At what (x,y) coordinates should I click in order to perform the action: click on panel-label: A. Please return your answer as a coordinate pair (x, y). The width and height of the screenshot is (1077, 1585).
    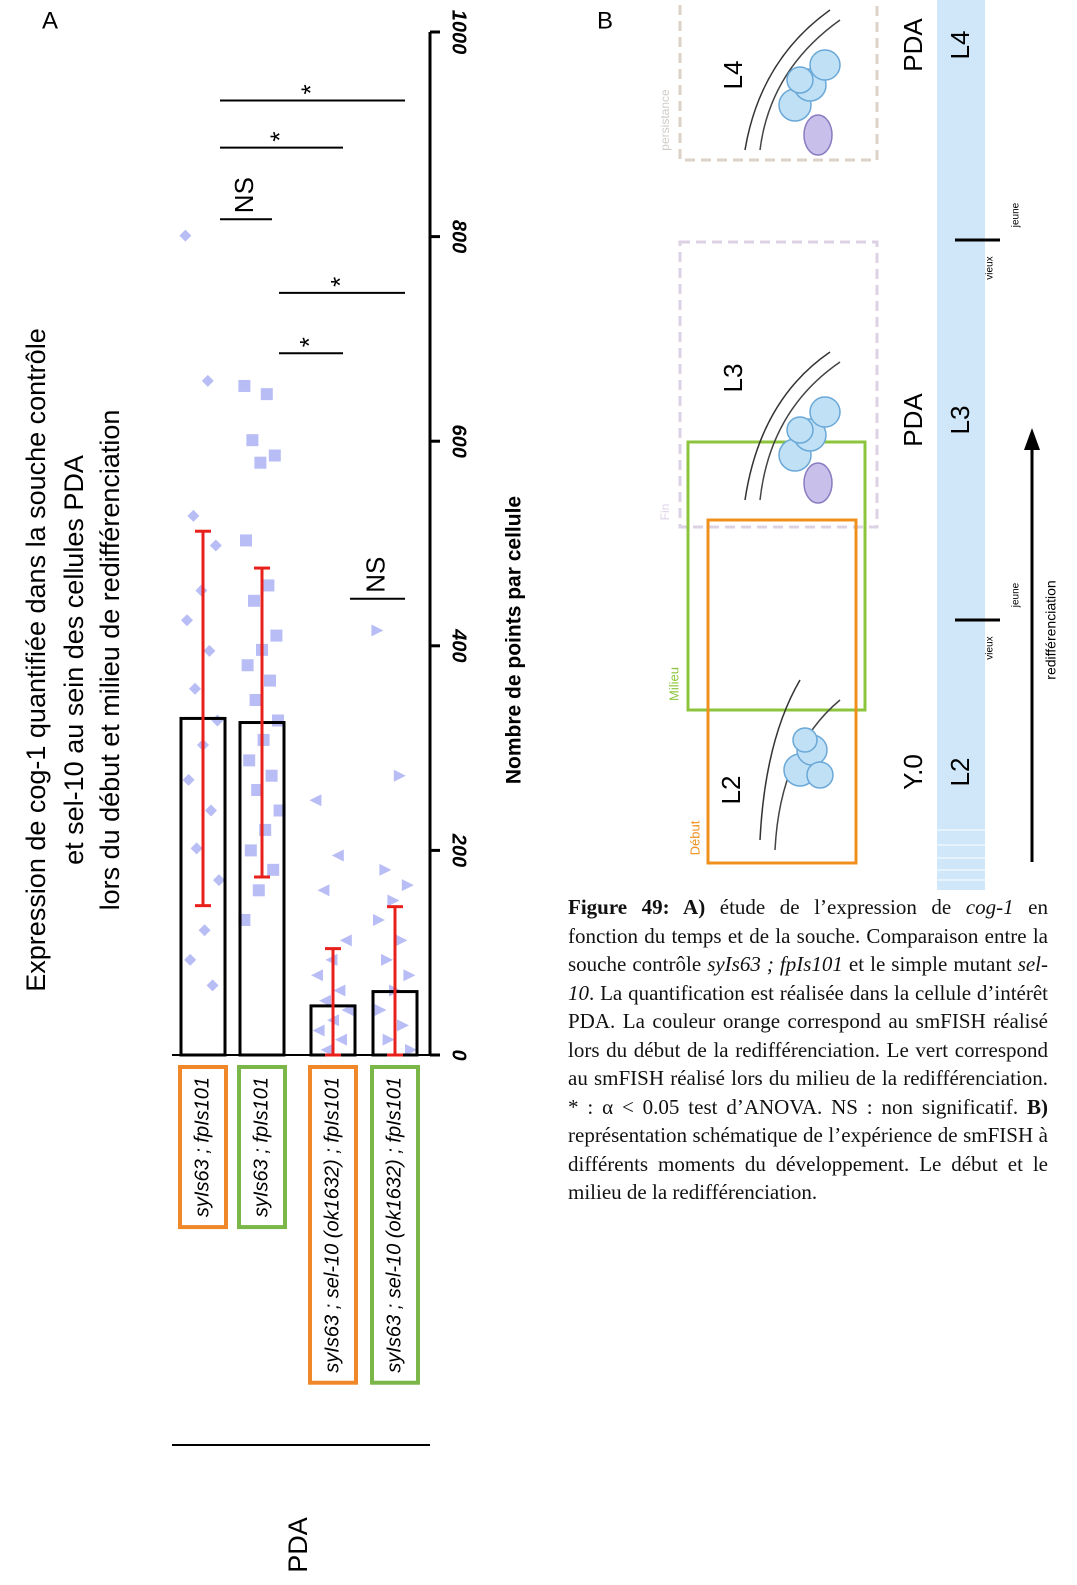
    Looking at the image, I should click on (50, 20).